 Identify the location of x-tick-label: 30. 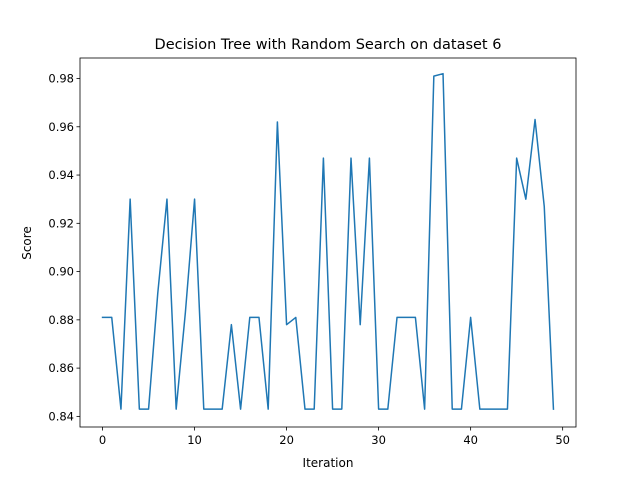
(378, 440).